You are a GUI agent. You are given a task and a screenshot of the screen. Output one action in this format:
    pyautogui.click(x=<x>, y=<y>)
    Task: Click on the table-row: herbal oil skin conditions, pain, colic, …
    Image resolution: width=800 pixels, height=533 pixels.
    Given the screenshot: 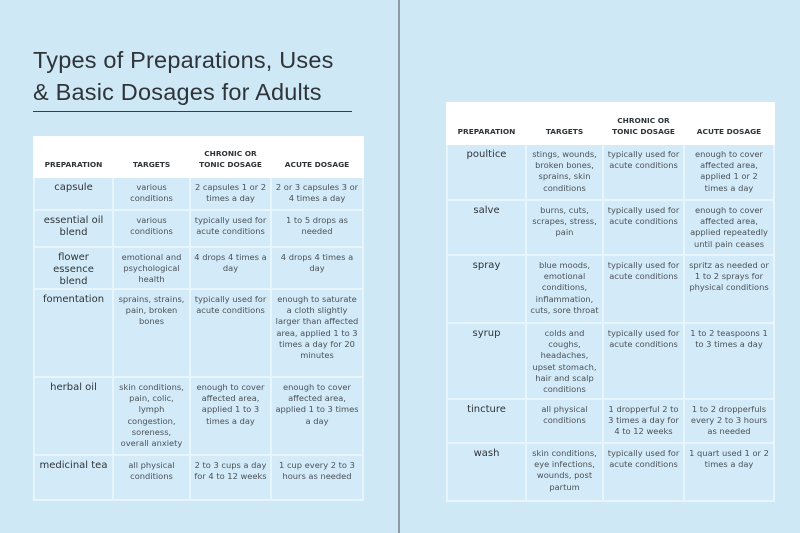 What is the action you would take?
    pyautogui.click(x=198, y=416)
    